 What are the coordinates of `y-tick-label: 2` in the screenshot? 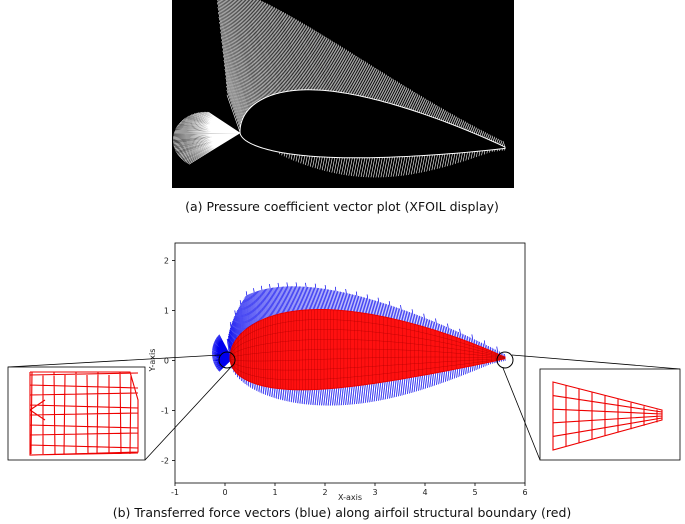 It's located at (166, 261).